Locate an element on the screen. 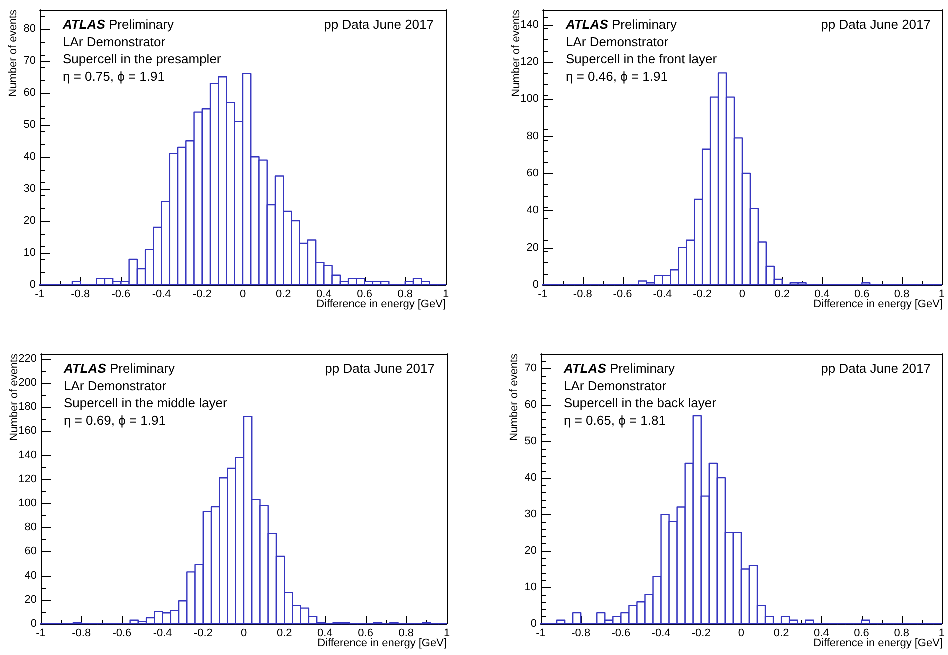  annotation: η = 0.65, ϕ = 1.81 is located at coordinates (615, 420).